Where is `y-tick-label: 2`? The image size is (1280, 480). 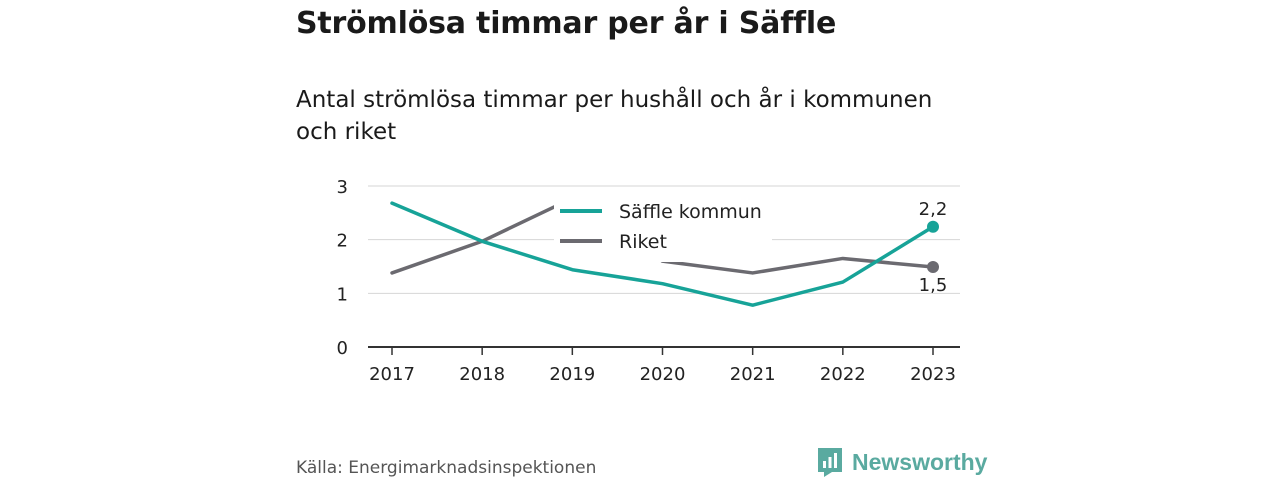
y-tick-label: 2 is located at coordinates (342, 241).